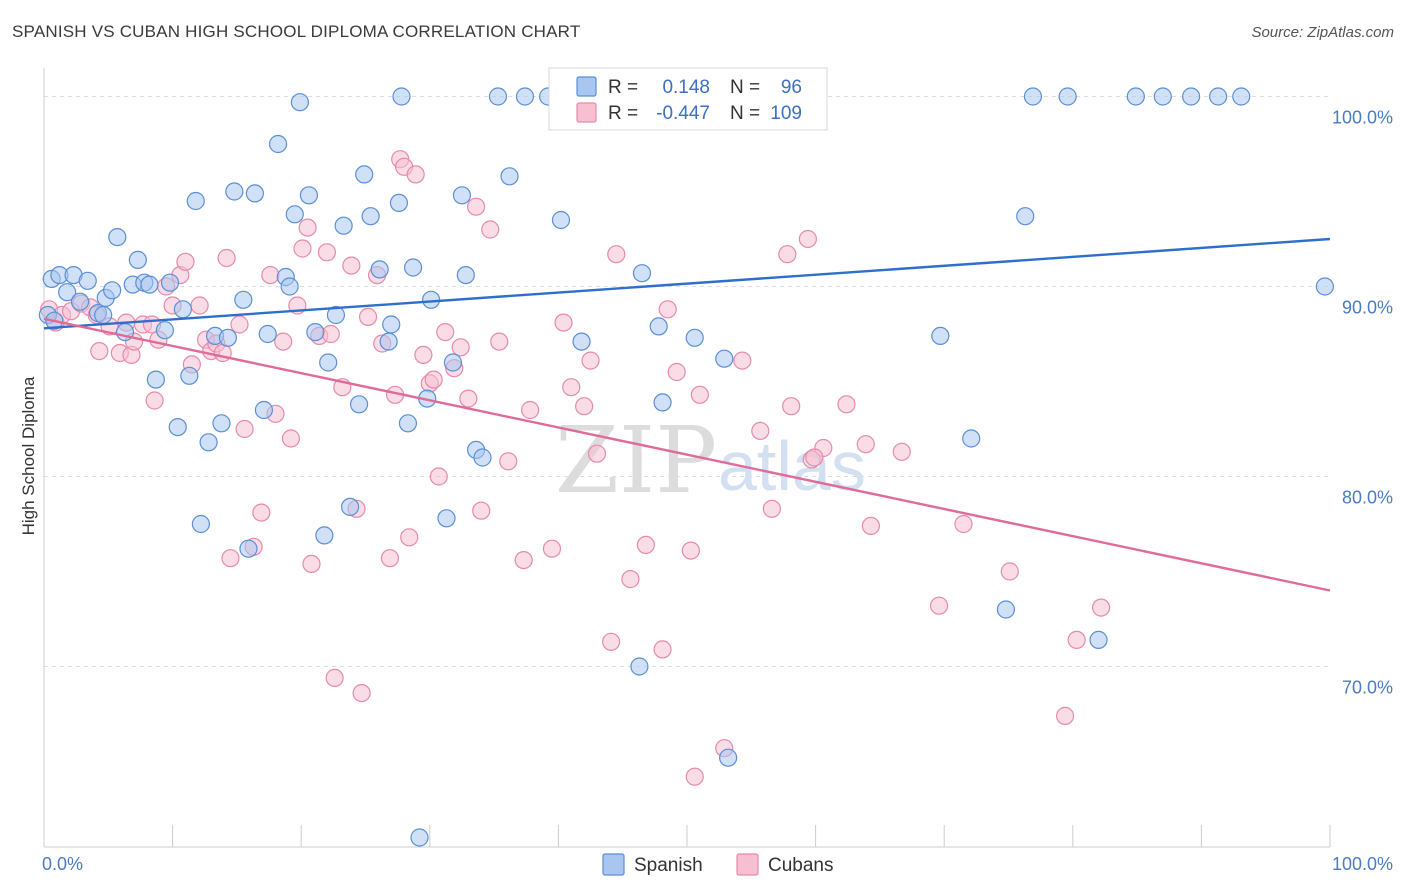 This screenshot has width=1406, height=892. Describe the element at coordinates (623, 87) in the screenshot. I see `spanish-r-label: R =` at that location.